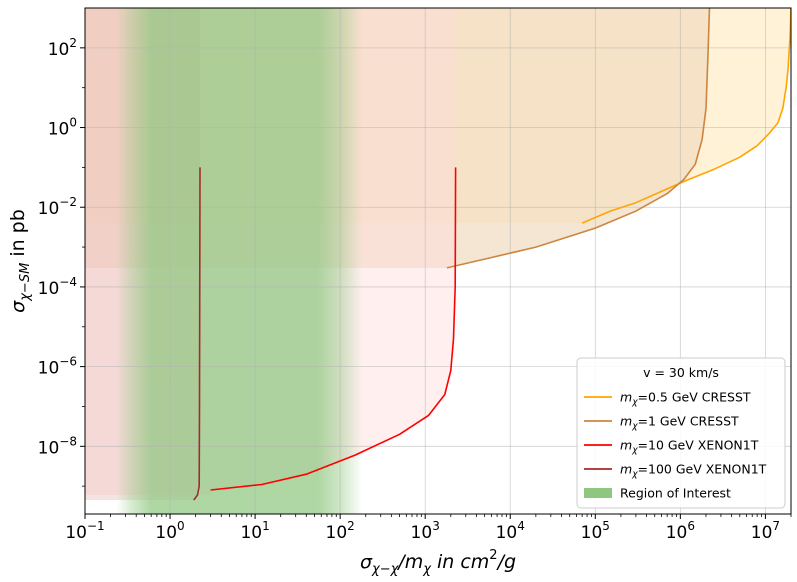 The image size is (797, 582). I want to click on legend-label: mχ=10 GeV XENON1T, so click(689, 447).